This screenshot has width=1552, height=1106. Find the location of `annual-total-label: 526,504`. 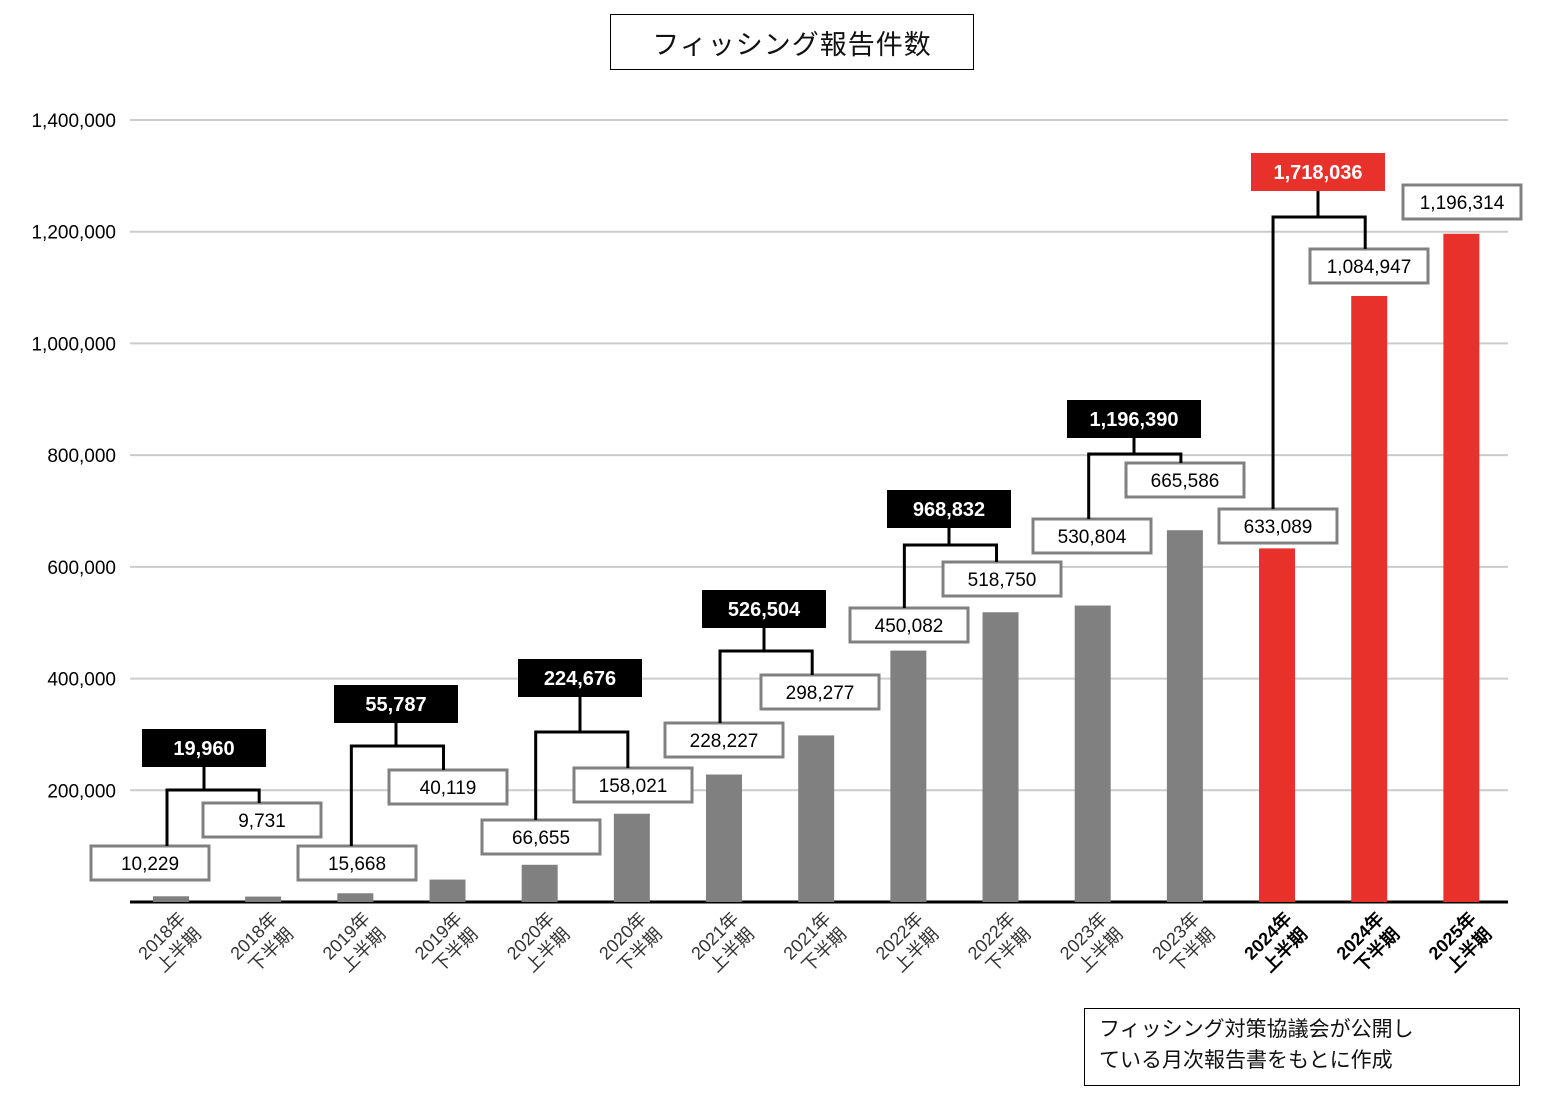

annual-total-label: 526,504 is located at coordinates (764, 610).